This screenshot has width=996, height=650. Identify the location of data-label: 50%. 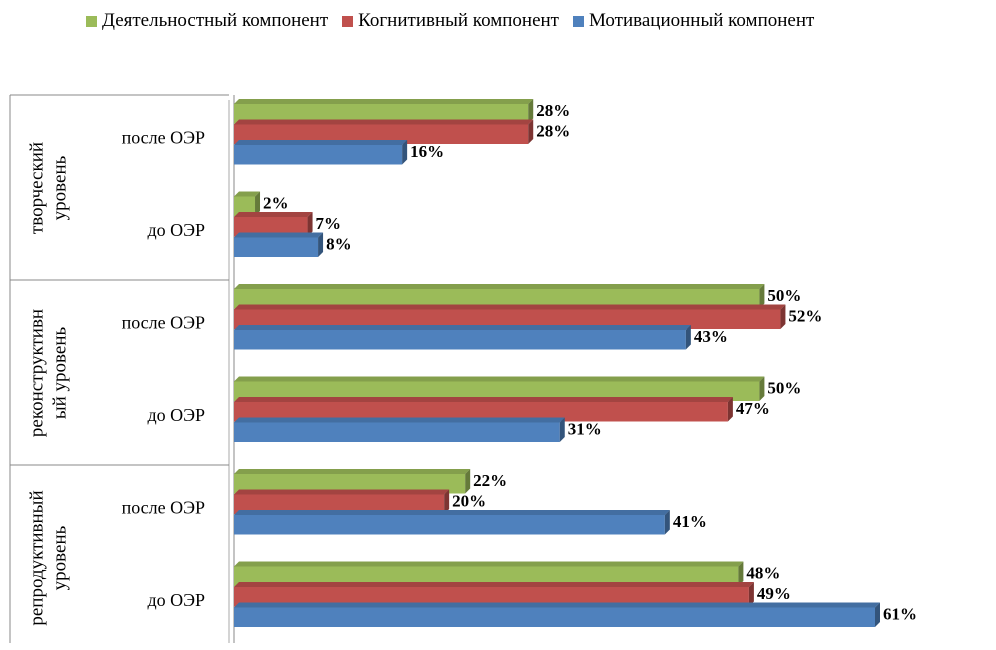
(784, 295).